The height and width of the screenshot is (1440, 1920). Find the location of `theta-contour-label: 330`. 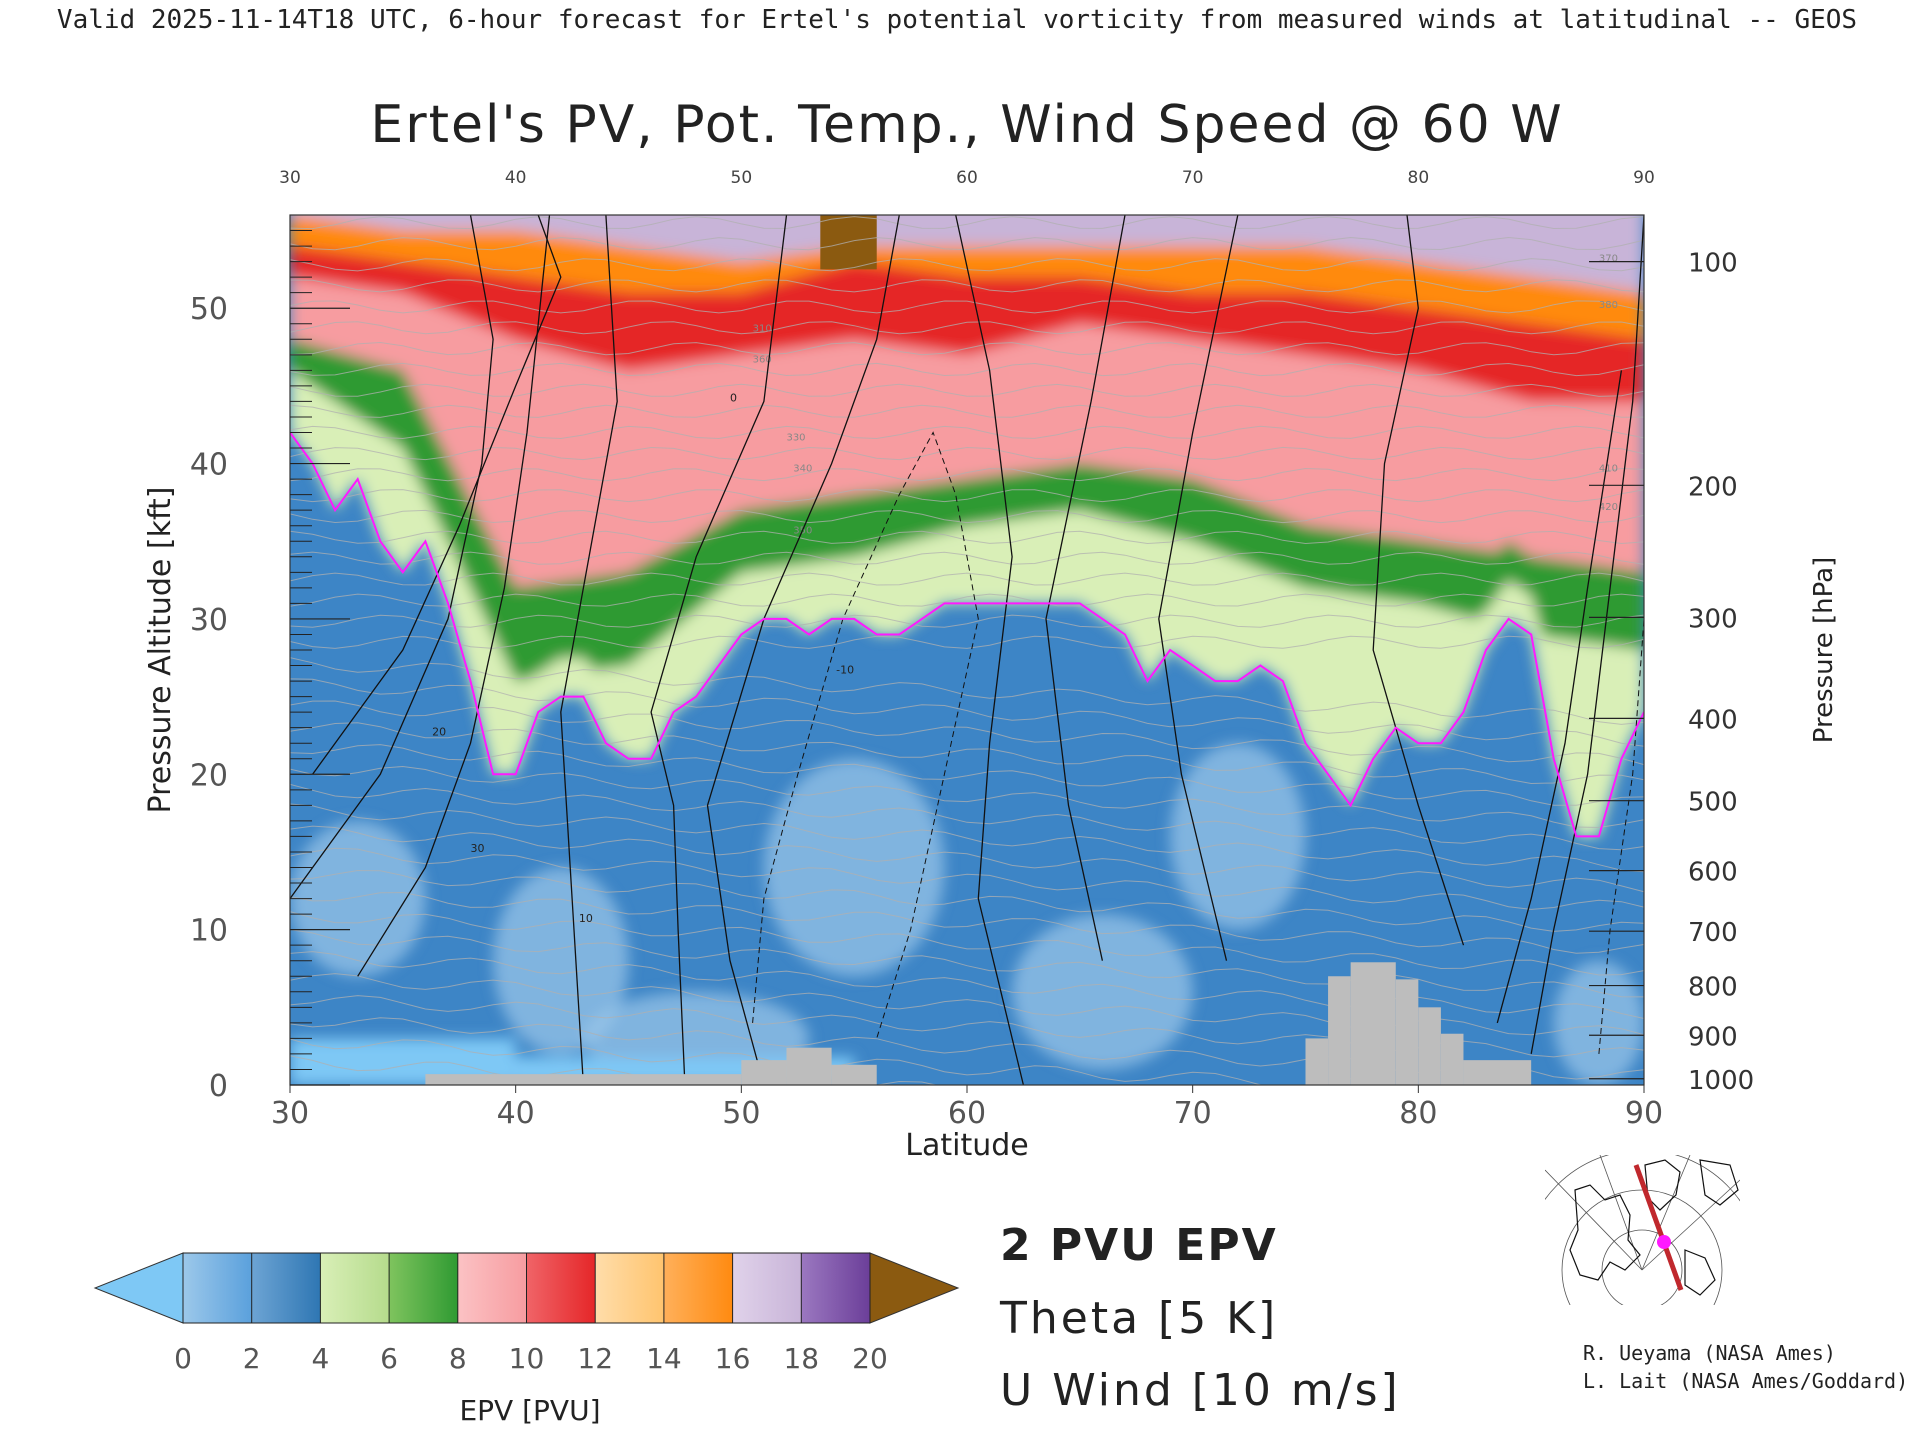

theta-contour-label: 330 is located at coordinates (795, 437).